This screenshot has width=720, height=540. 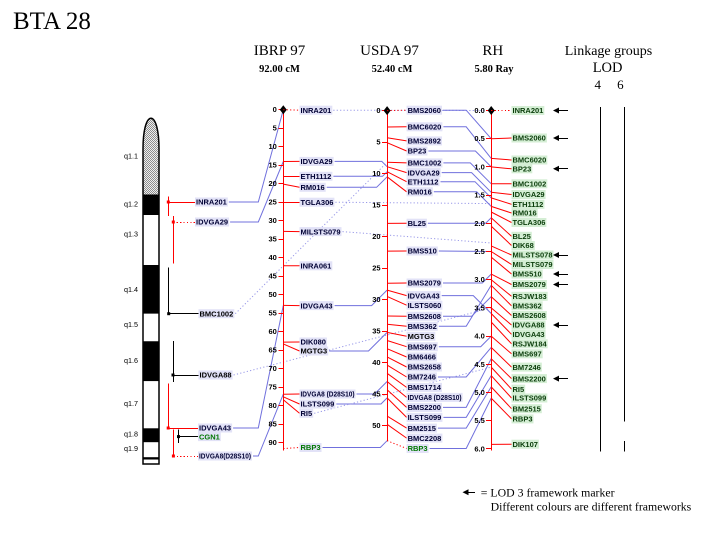 What do you see at coordinates (424, 407) in the screenshot?
I see `svg-text: BMS2200` at bounding box center [424, 407].